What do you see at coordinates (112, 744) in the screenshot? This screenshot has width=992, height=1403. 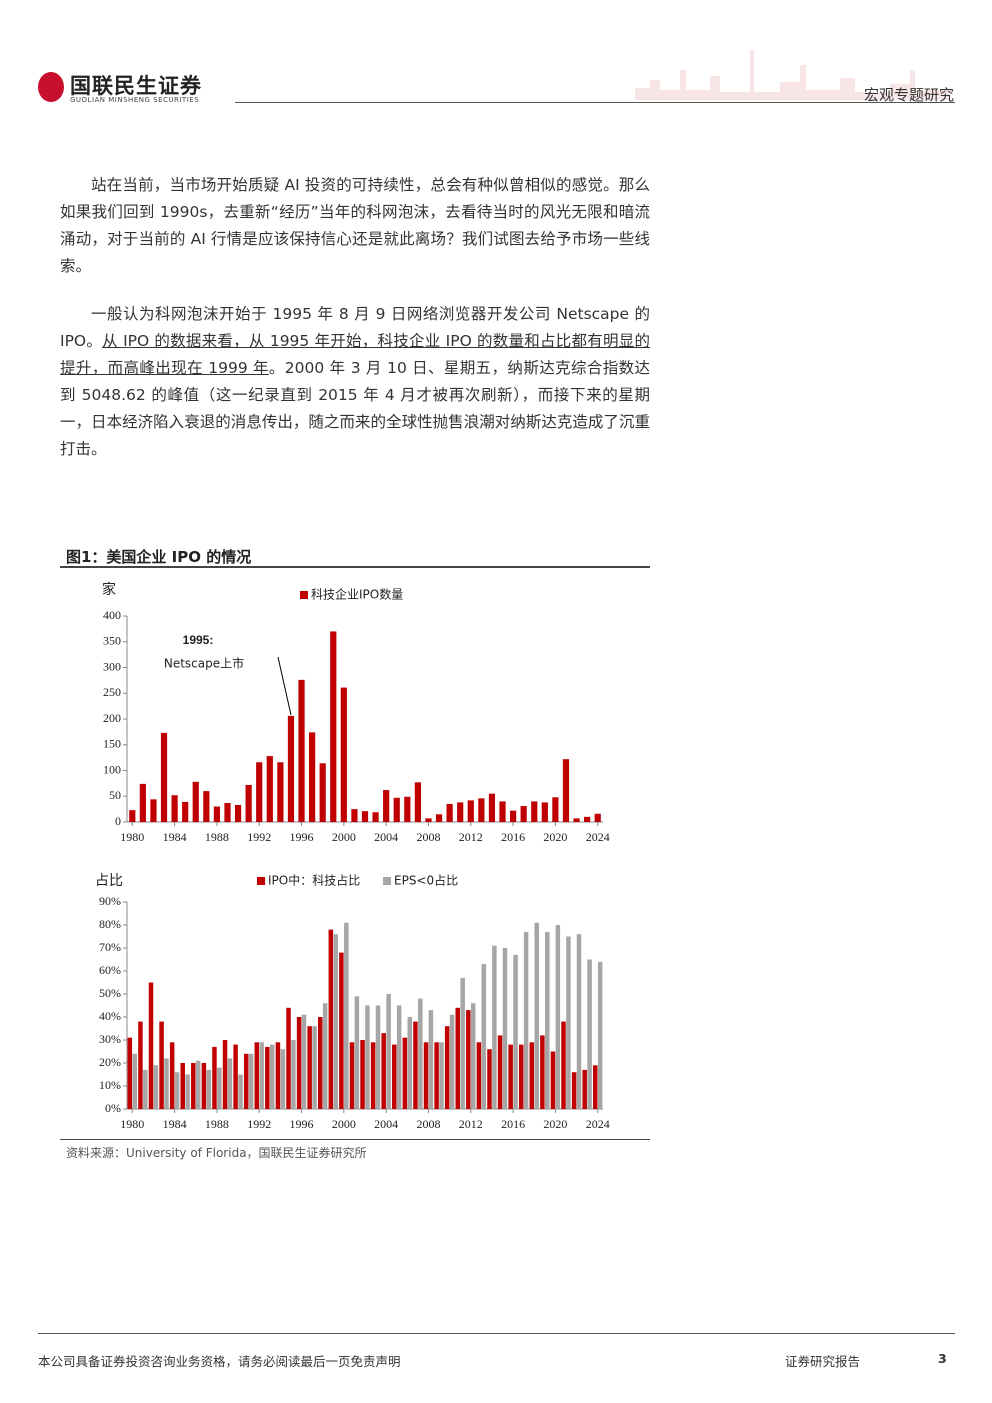 I see `y-tick-label: 150` at bounding box center [112, 744].